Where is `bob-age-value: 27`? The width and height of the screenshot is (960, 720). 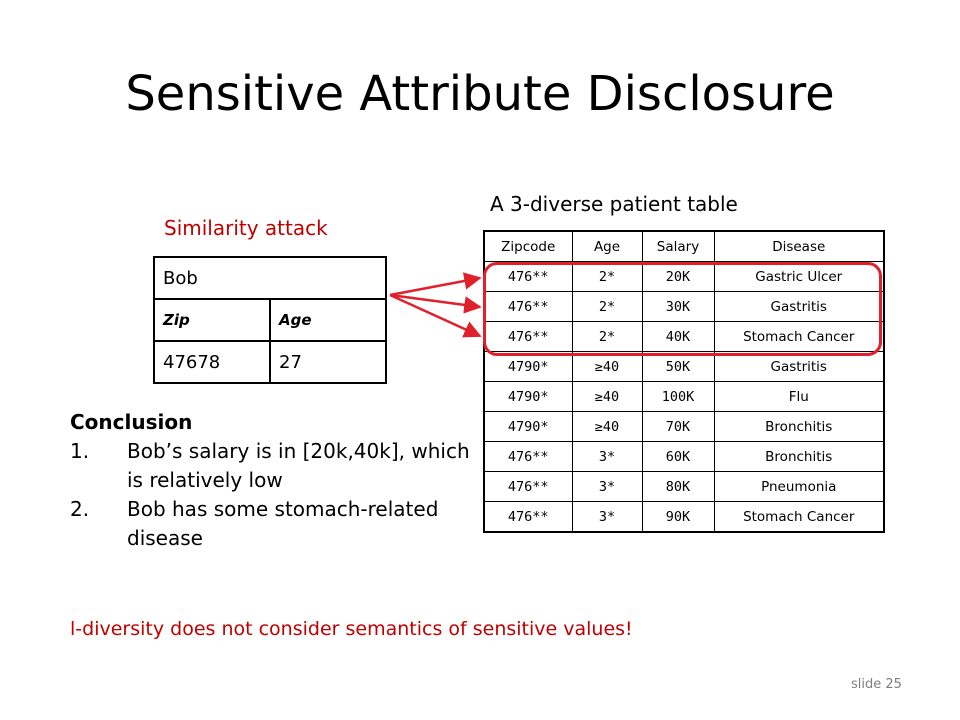 bob-age-value: 27 is located at coordinates (328, 362).